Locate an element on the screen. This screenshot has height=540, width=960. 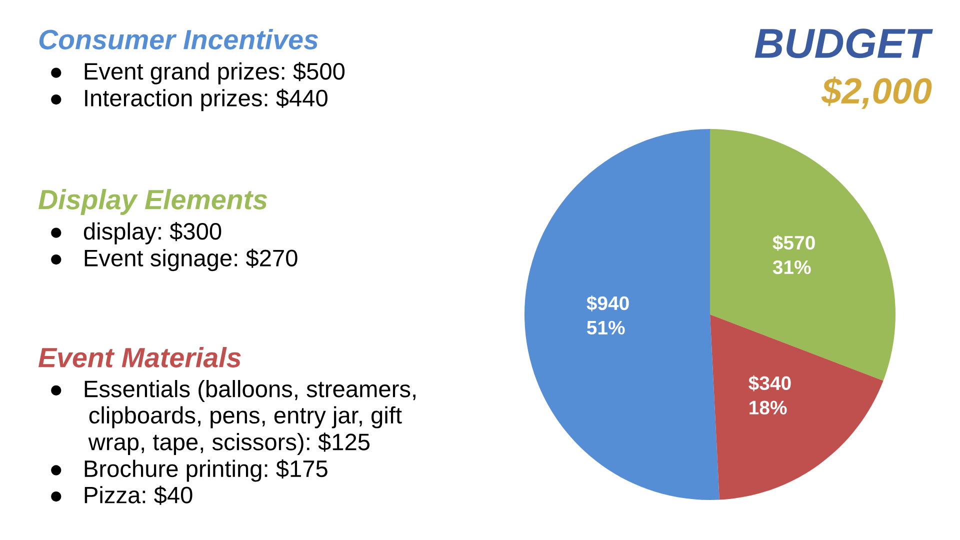
chart-title: BUDGET is located at coordinates (843, 43).